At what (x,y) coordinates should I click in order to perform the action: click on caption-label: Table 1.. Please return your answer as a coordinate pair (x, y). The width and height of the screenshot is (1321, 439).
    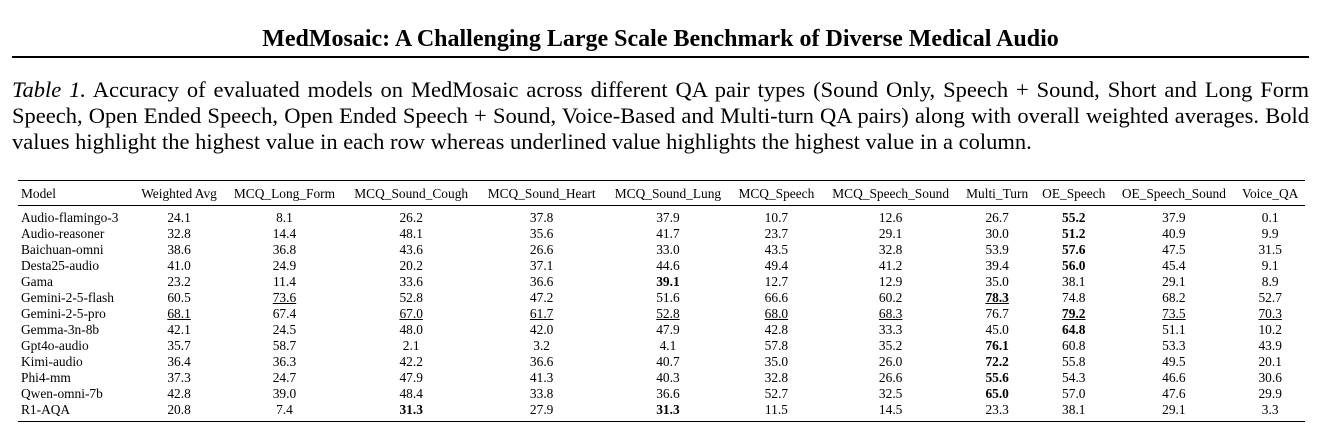
    Looking at the image, I should click on (49, 89).